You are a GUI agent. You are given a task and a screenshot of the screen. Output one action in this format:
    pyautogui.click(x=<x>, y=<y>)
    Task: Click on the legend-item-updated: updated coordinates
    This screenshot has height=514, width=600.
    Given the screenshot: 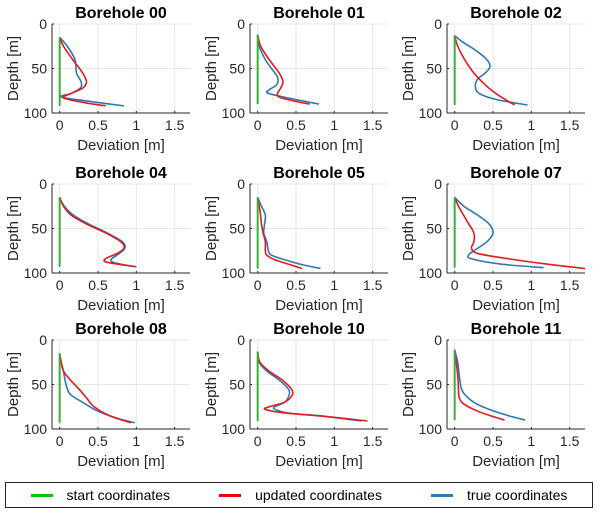 What is the action you would take?
    pyautogui.click(x=300, y=495)
    